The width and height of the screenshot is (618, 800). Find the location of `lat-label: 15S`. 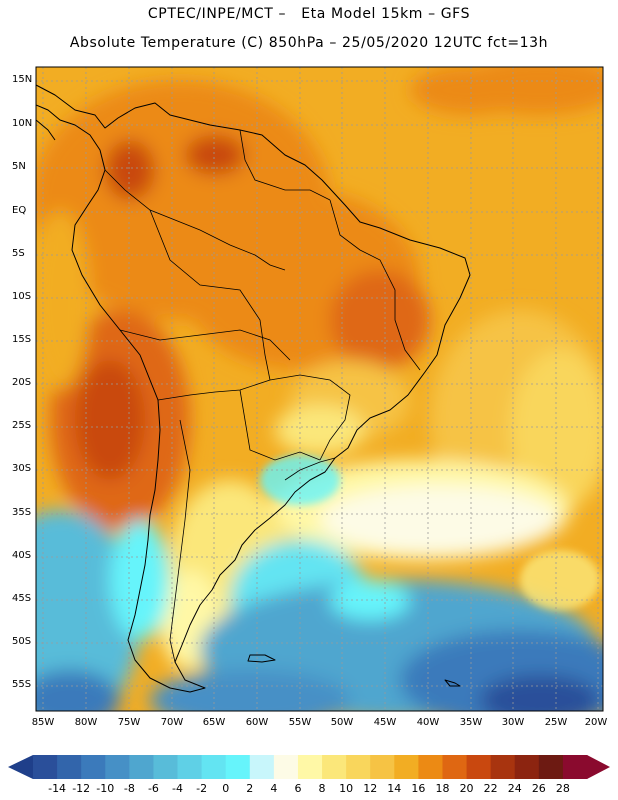

lat-label: 15S is located at coordinates (22, 339).